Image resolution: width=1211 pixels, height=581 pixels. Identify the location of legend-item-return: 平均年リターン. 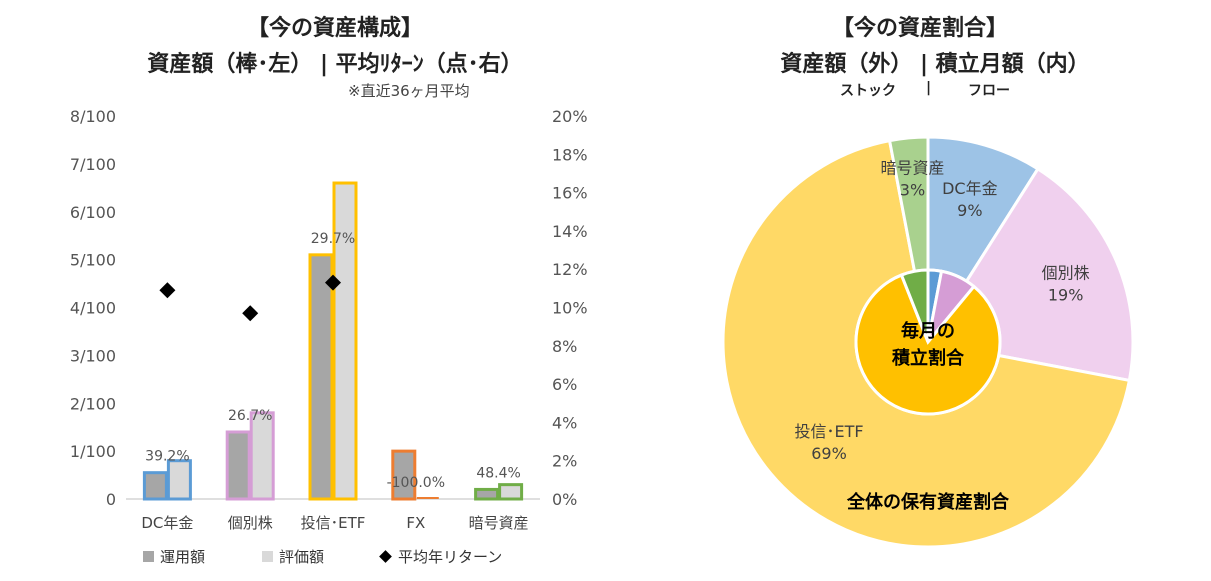
(441, 556).